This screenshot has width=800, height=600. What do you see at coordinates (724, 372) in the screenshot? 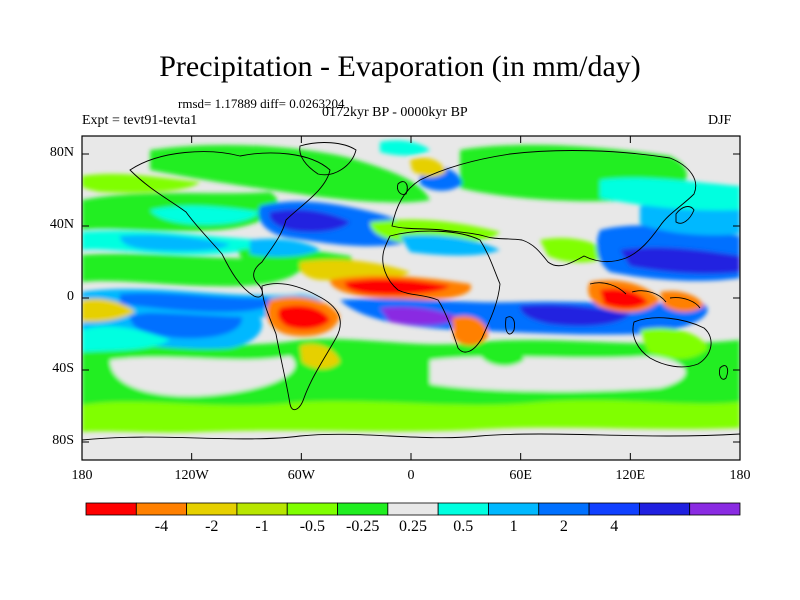
I see `new-zealand-coast` at bounding box center [724, 372].